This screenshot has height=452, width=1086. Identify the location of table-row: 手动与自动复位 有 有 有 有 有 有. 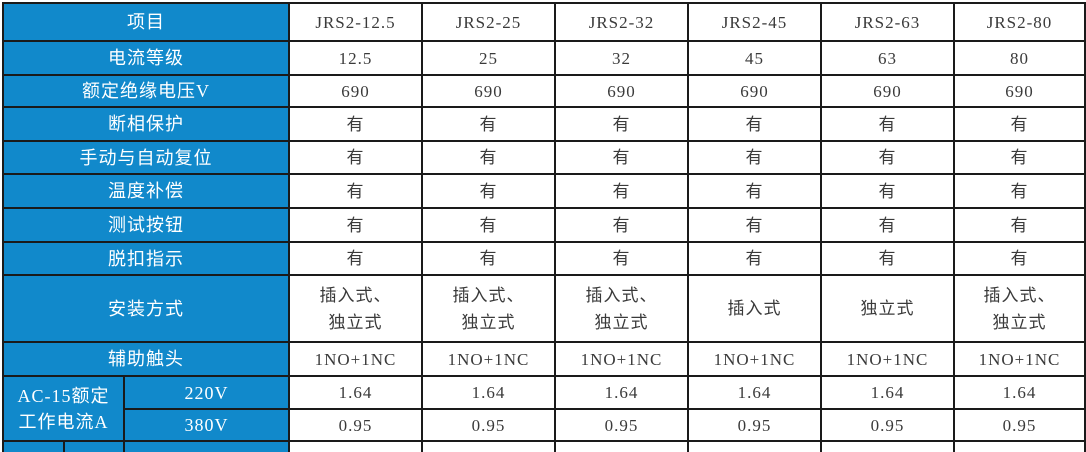
(543, 157).